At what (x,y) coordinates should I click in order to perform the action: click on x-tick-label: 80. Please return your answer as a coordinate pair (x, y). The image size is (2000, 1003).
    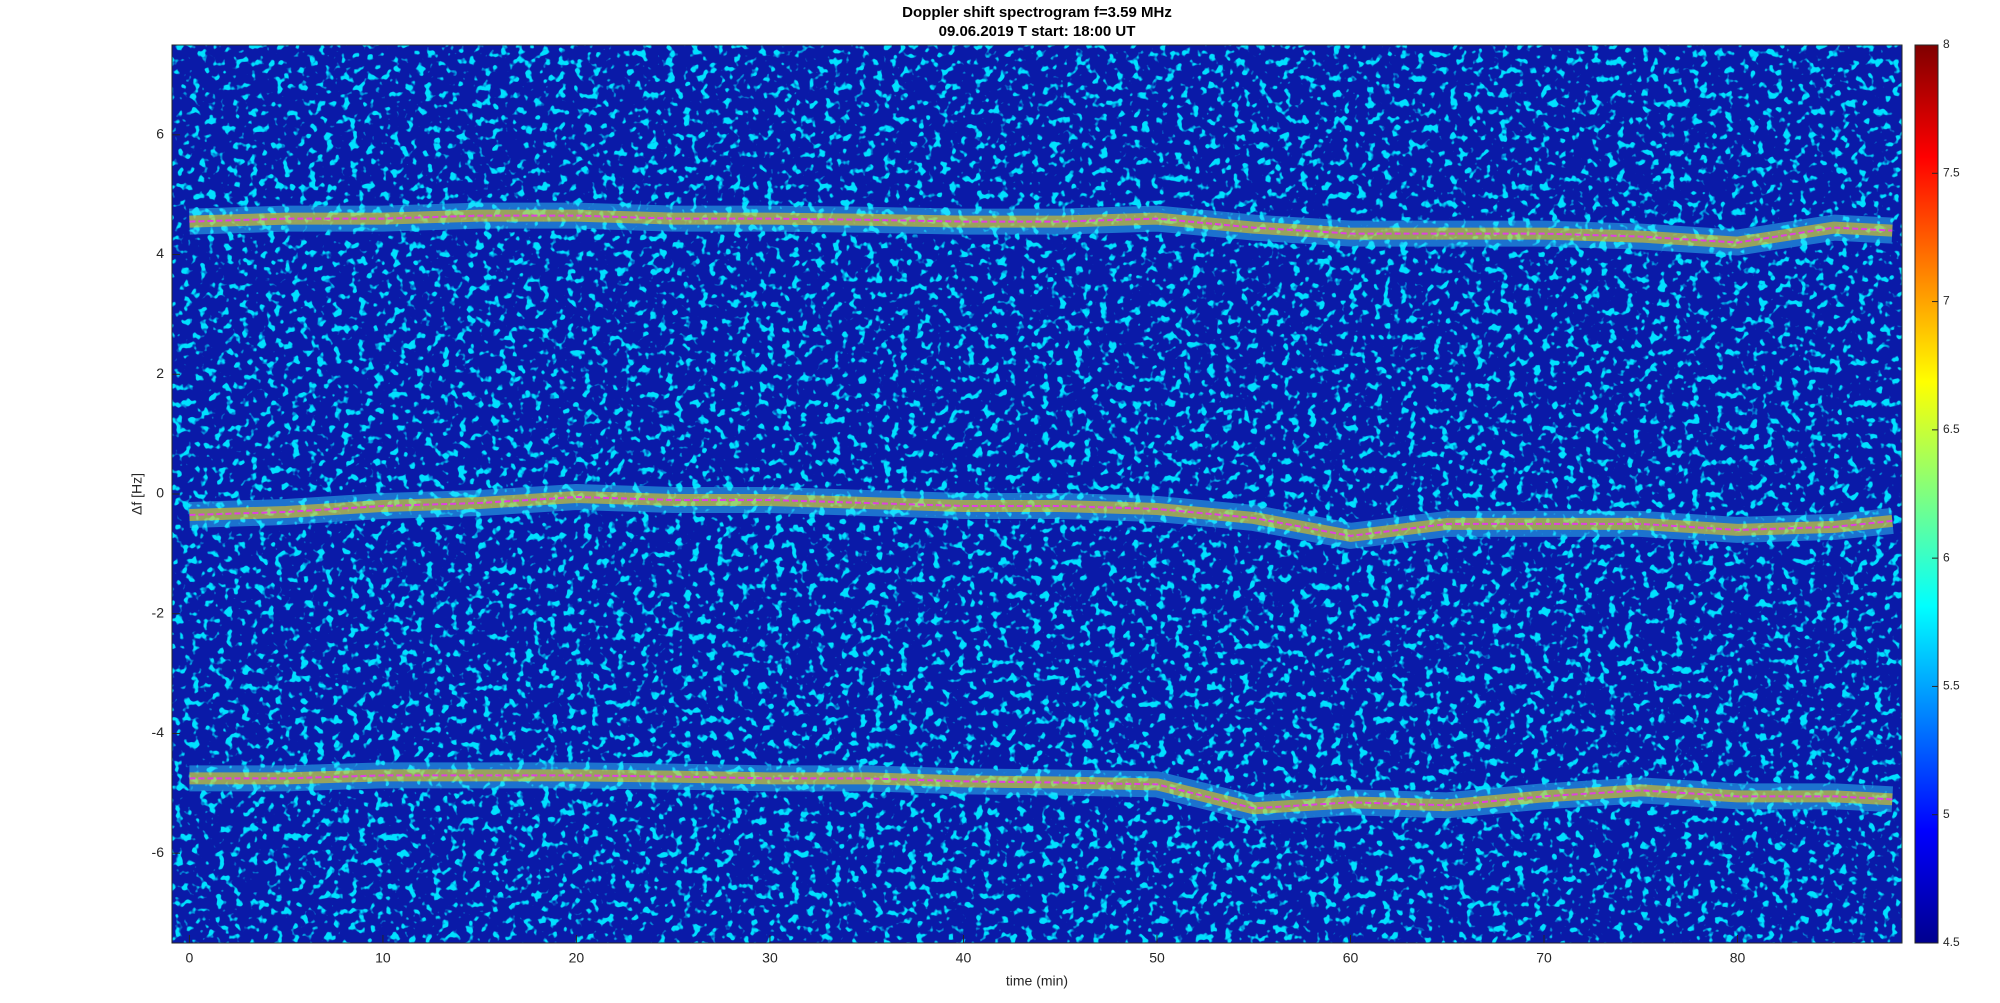
    Looking at the image, I should click on (1738, 958).